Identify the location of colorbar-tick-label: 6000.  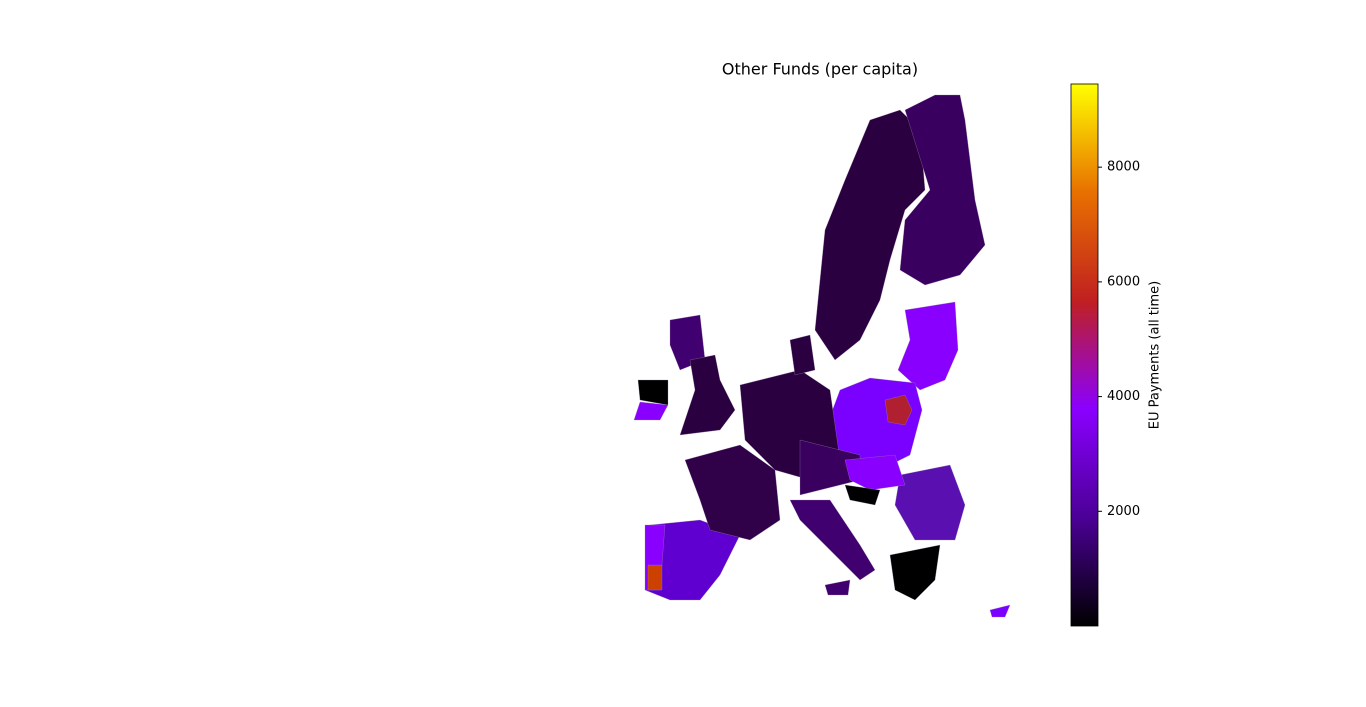
(1123, 281).